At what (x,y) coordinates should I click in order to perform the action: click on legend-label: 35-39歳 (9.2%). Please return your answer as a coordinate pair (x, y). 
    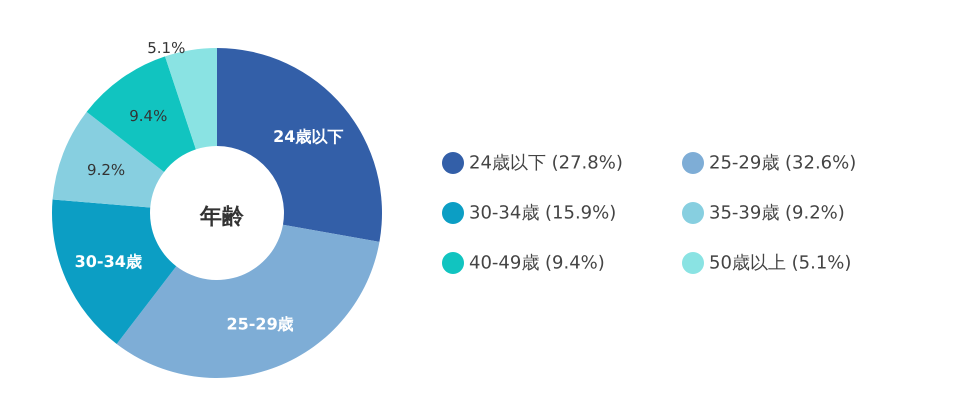
    Looking at the image, I should click on (777, 213).